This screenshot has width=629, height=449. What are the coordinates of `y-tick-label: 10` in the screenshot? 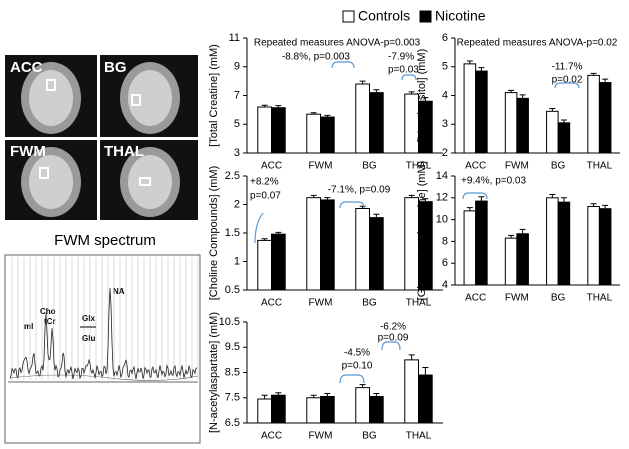 It's located at (442, 220).